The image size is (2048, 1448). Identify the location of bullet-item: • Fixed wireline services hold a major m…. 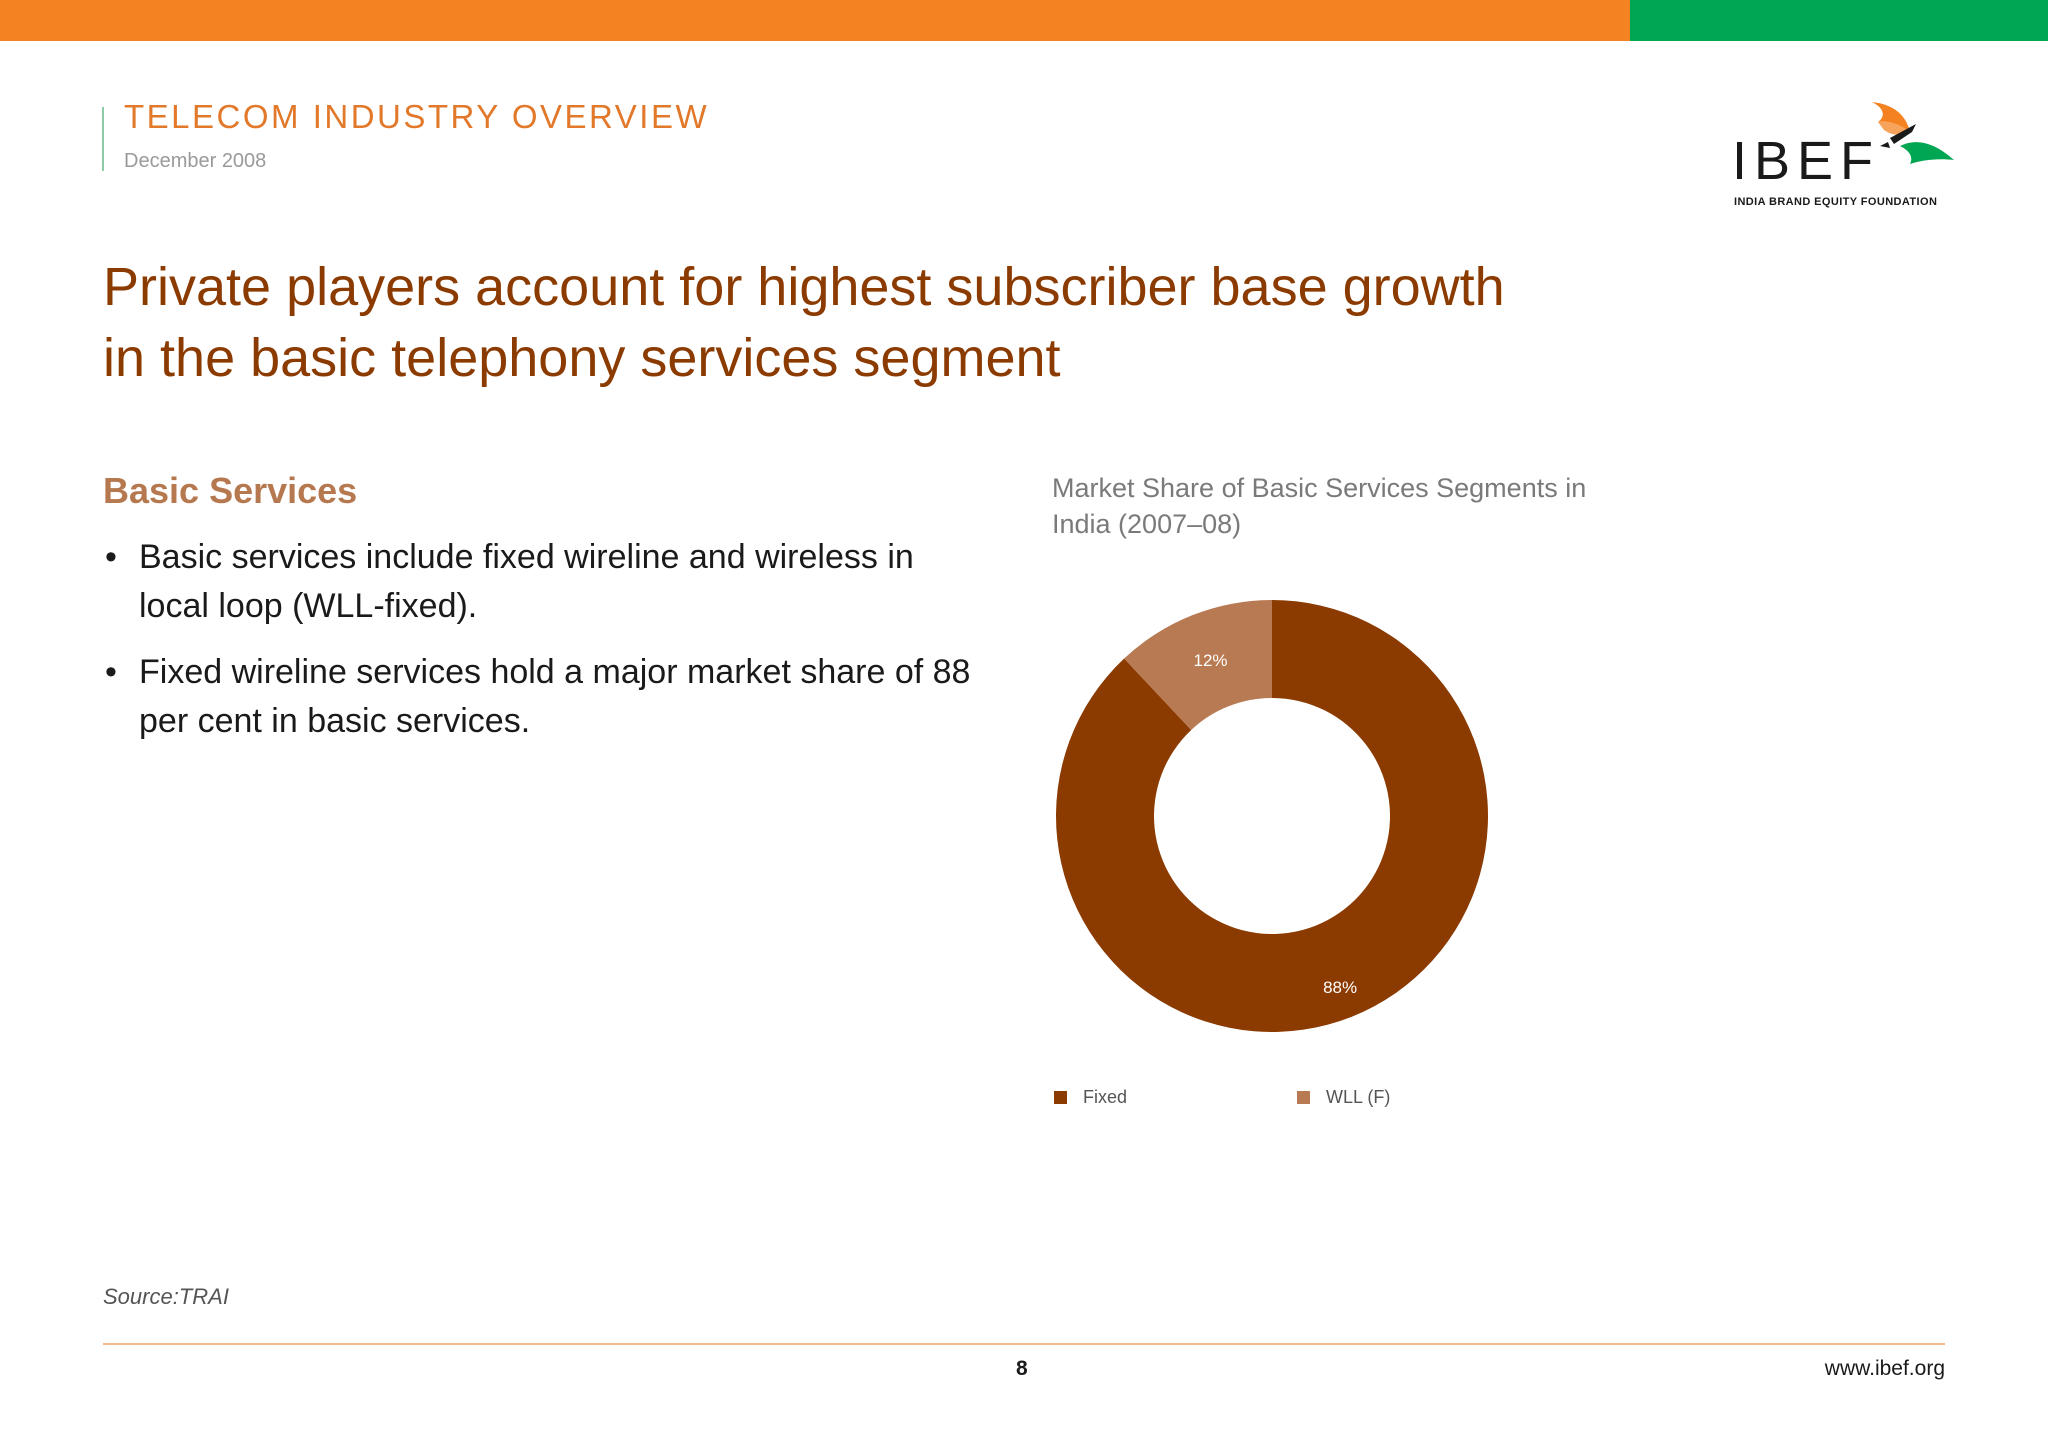
(543, 697).